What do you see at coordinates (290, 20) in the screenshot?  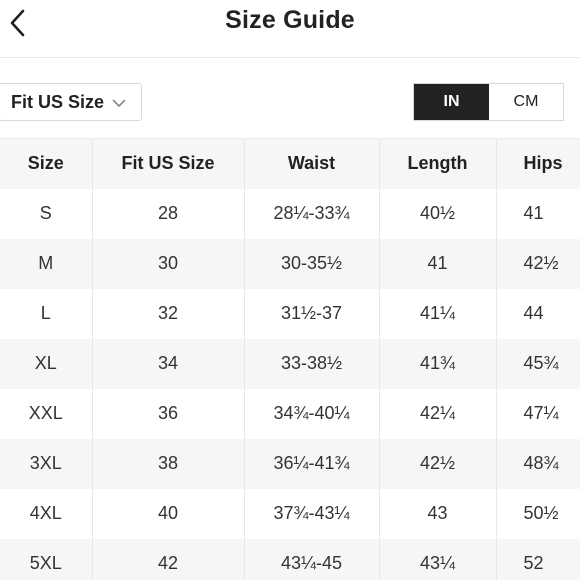 I see `page-title: Size Guide` at bounding box center [290, 20].